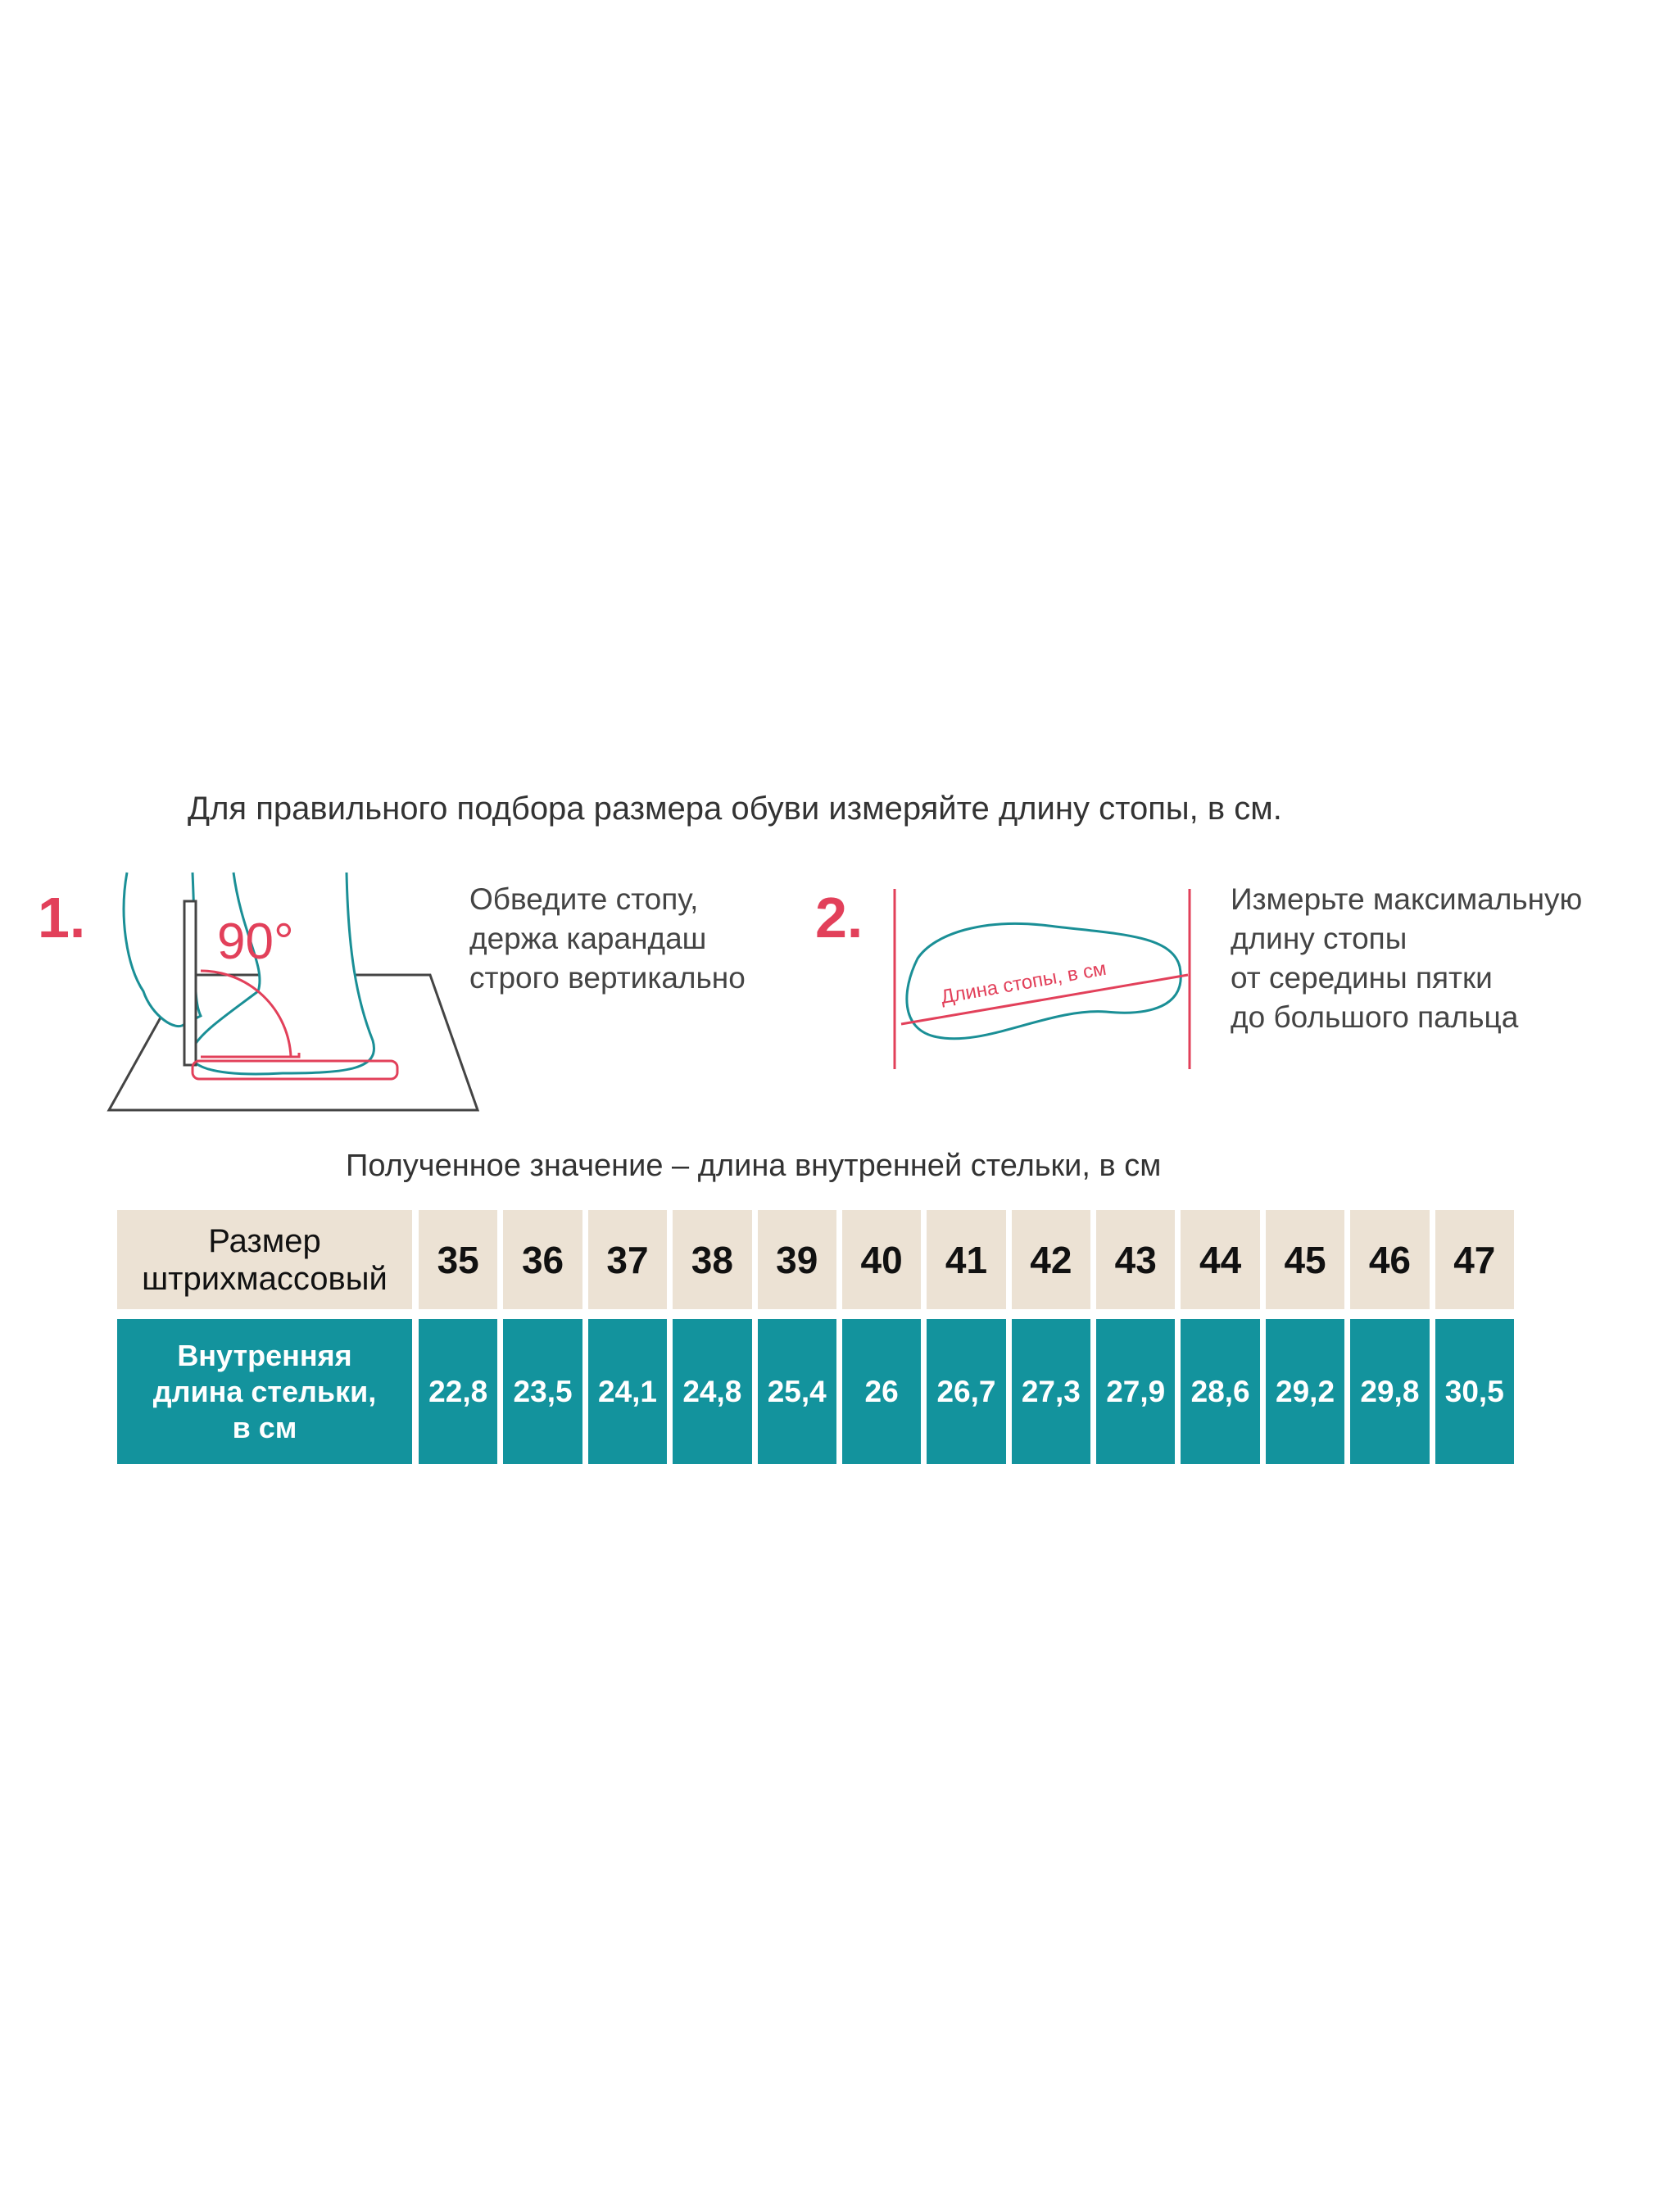 This screenshot has width=1659, height=2212. Describe the element at coordinates (1474, 1259) in the screenshot. I see `size-cell: 47` at that location.